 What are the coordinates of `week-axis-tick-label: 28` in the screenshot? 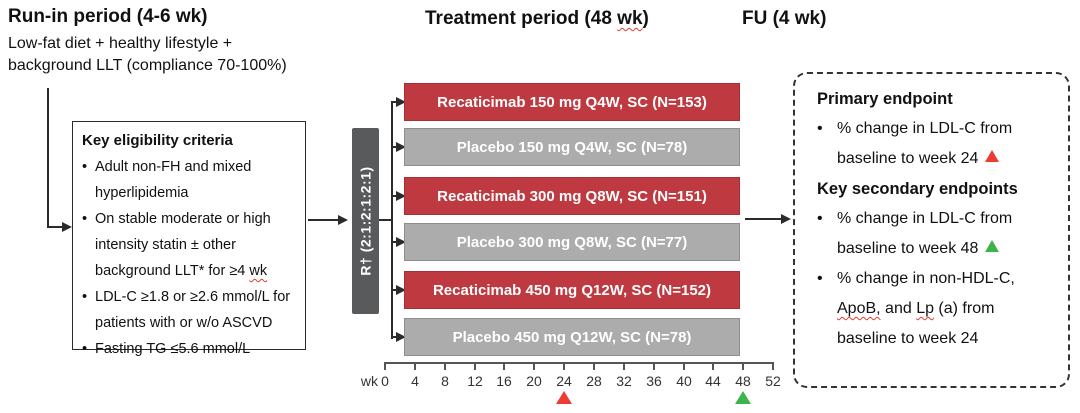 It's located at (594, 381).